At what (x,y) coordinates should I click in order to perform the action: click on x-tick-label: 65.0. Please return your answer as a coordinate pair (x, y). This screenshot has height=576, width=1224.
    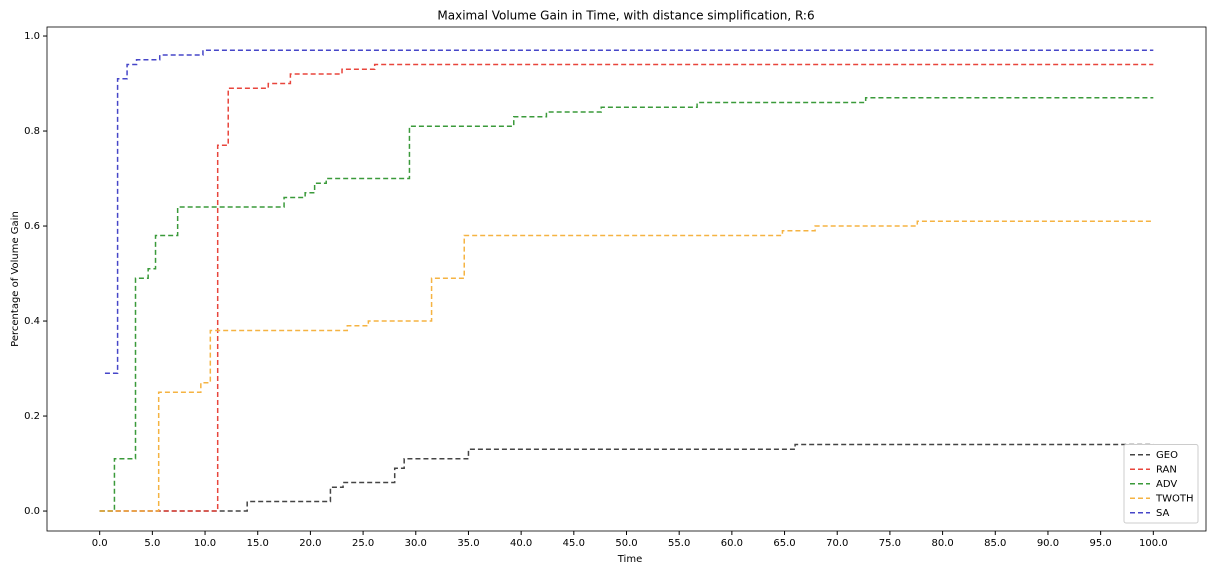
    Looking at the image, I should click on (784, 543).